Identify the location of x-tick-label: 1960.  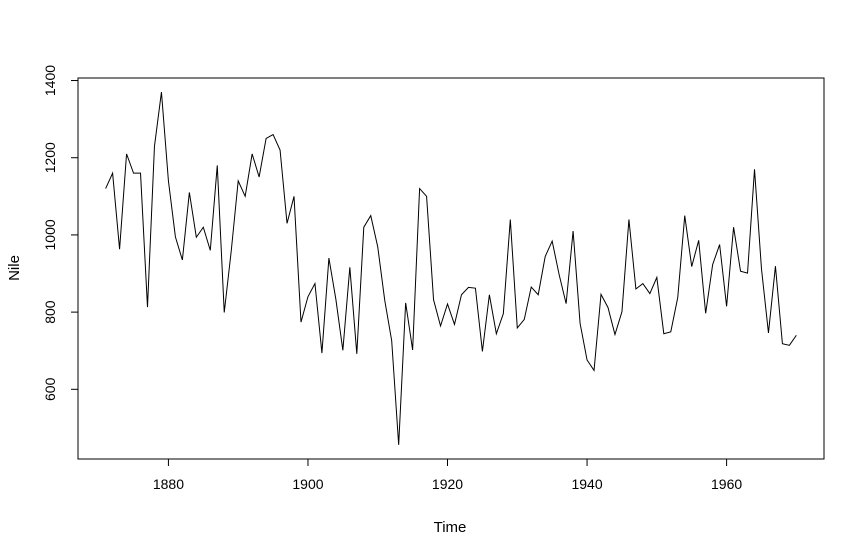
(726, 484).